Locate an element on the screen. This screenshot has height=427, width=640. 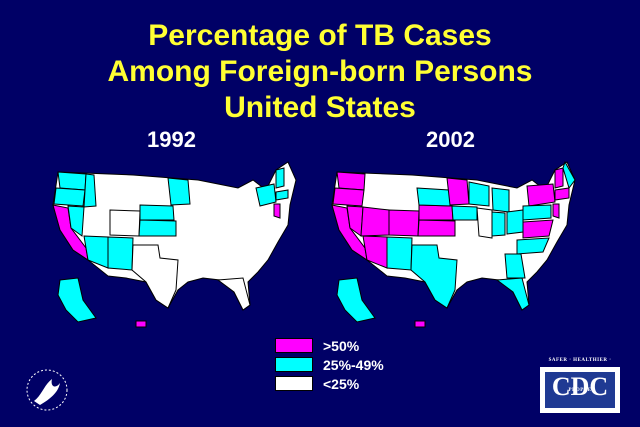
year-label-1992: 1992 is located at coordinates (171, 139).